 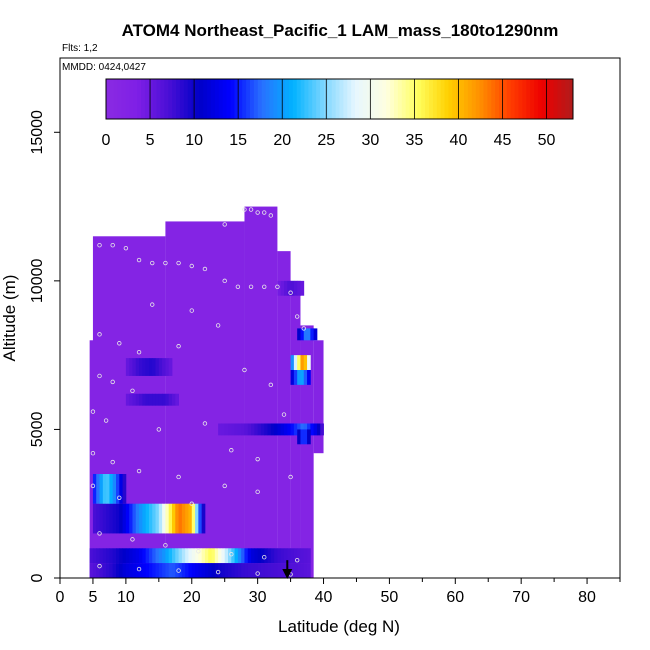 What do you see at coordinates (503, 140) in the screenshot?
I see `colorbar-tick-label: 45` at bounding box center [503, 140].